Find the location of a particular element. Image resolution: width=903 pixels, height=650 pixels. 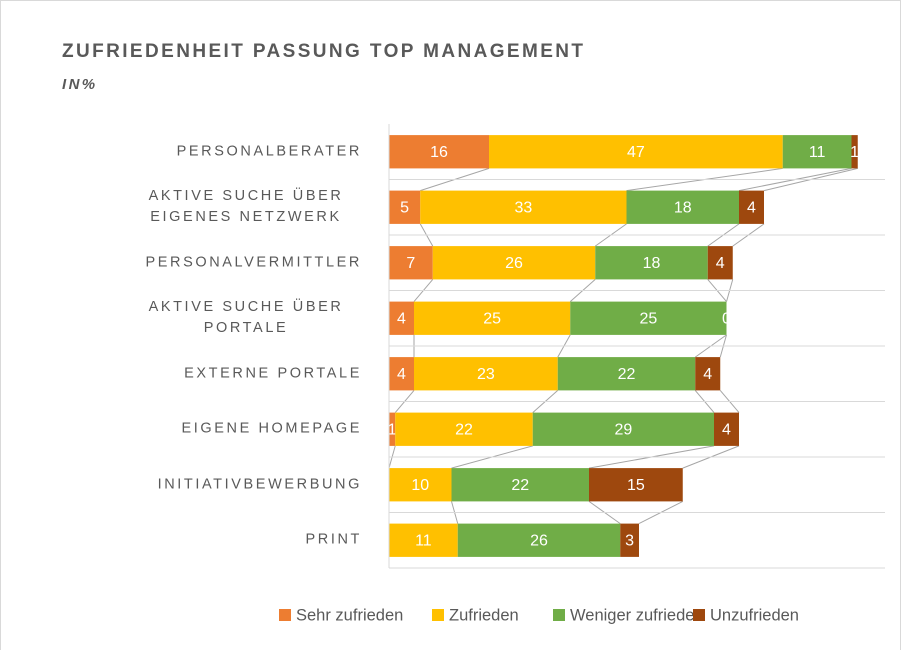

category-label: EXTERNE PORTALE is located at coordinates (273, 373).